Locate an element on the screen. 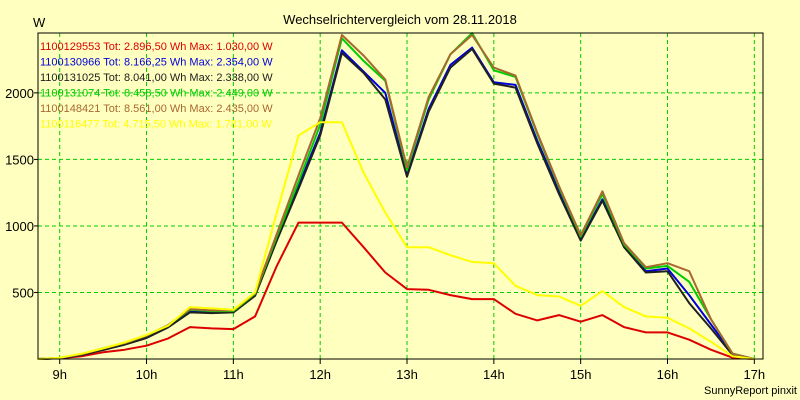 Image resolution: width=800 pixels, height=400 pixels. y-tick-label: 1500 is located at coordinates (19, 159).